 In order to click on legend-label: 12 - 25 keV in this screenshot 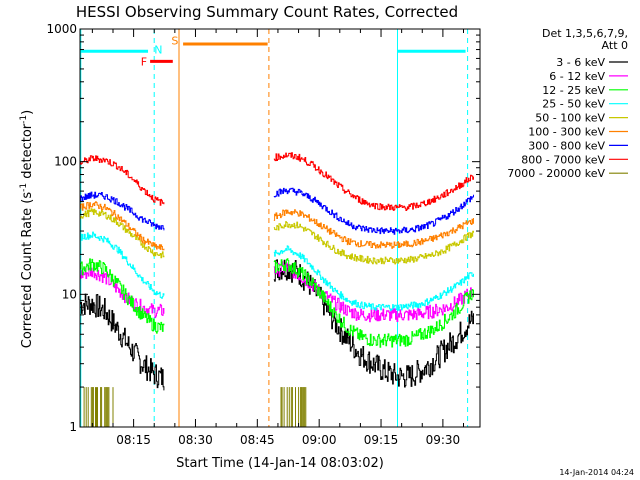, I will do `click(573, 90)`.